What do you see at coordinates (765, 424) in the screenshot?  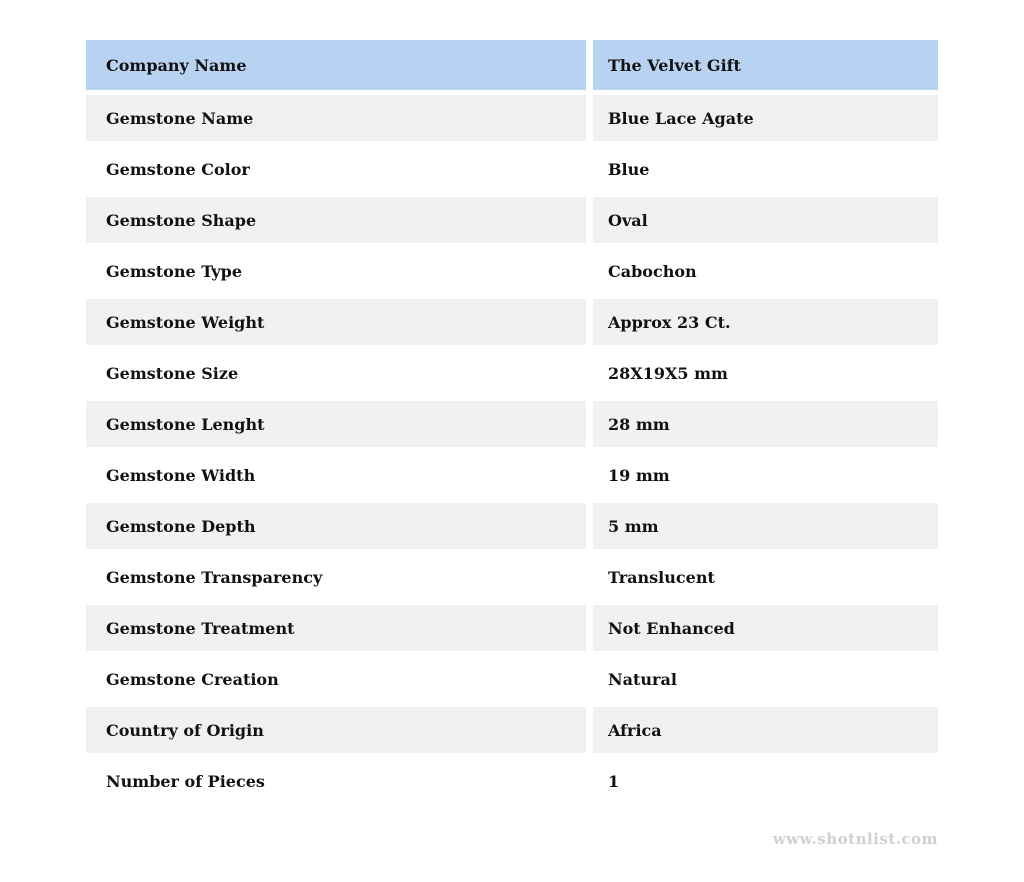 I see `spec-value: 28 mm` at bounding box center [765, 424].